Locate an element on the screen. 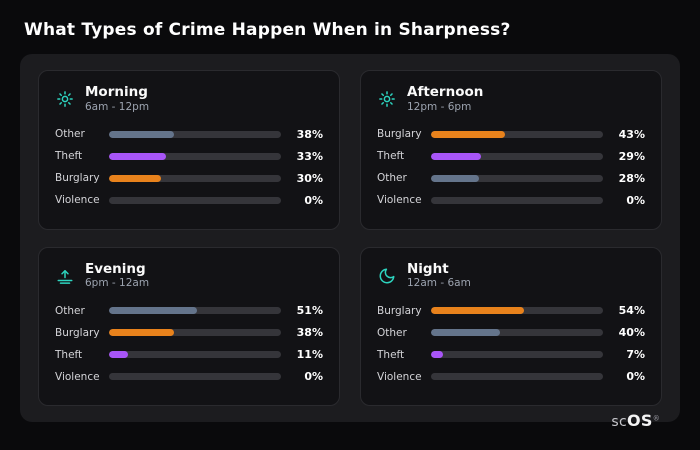  bar-row: Burglary 54% is located at coordinates (511, 311).